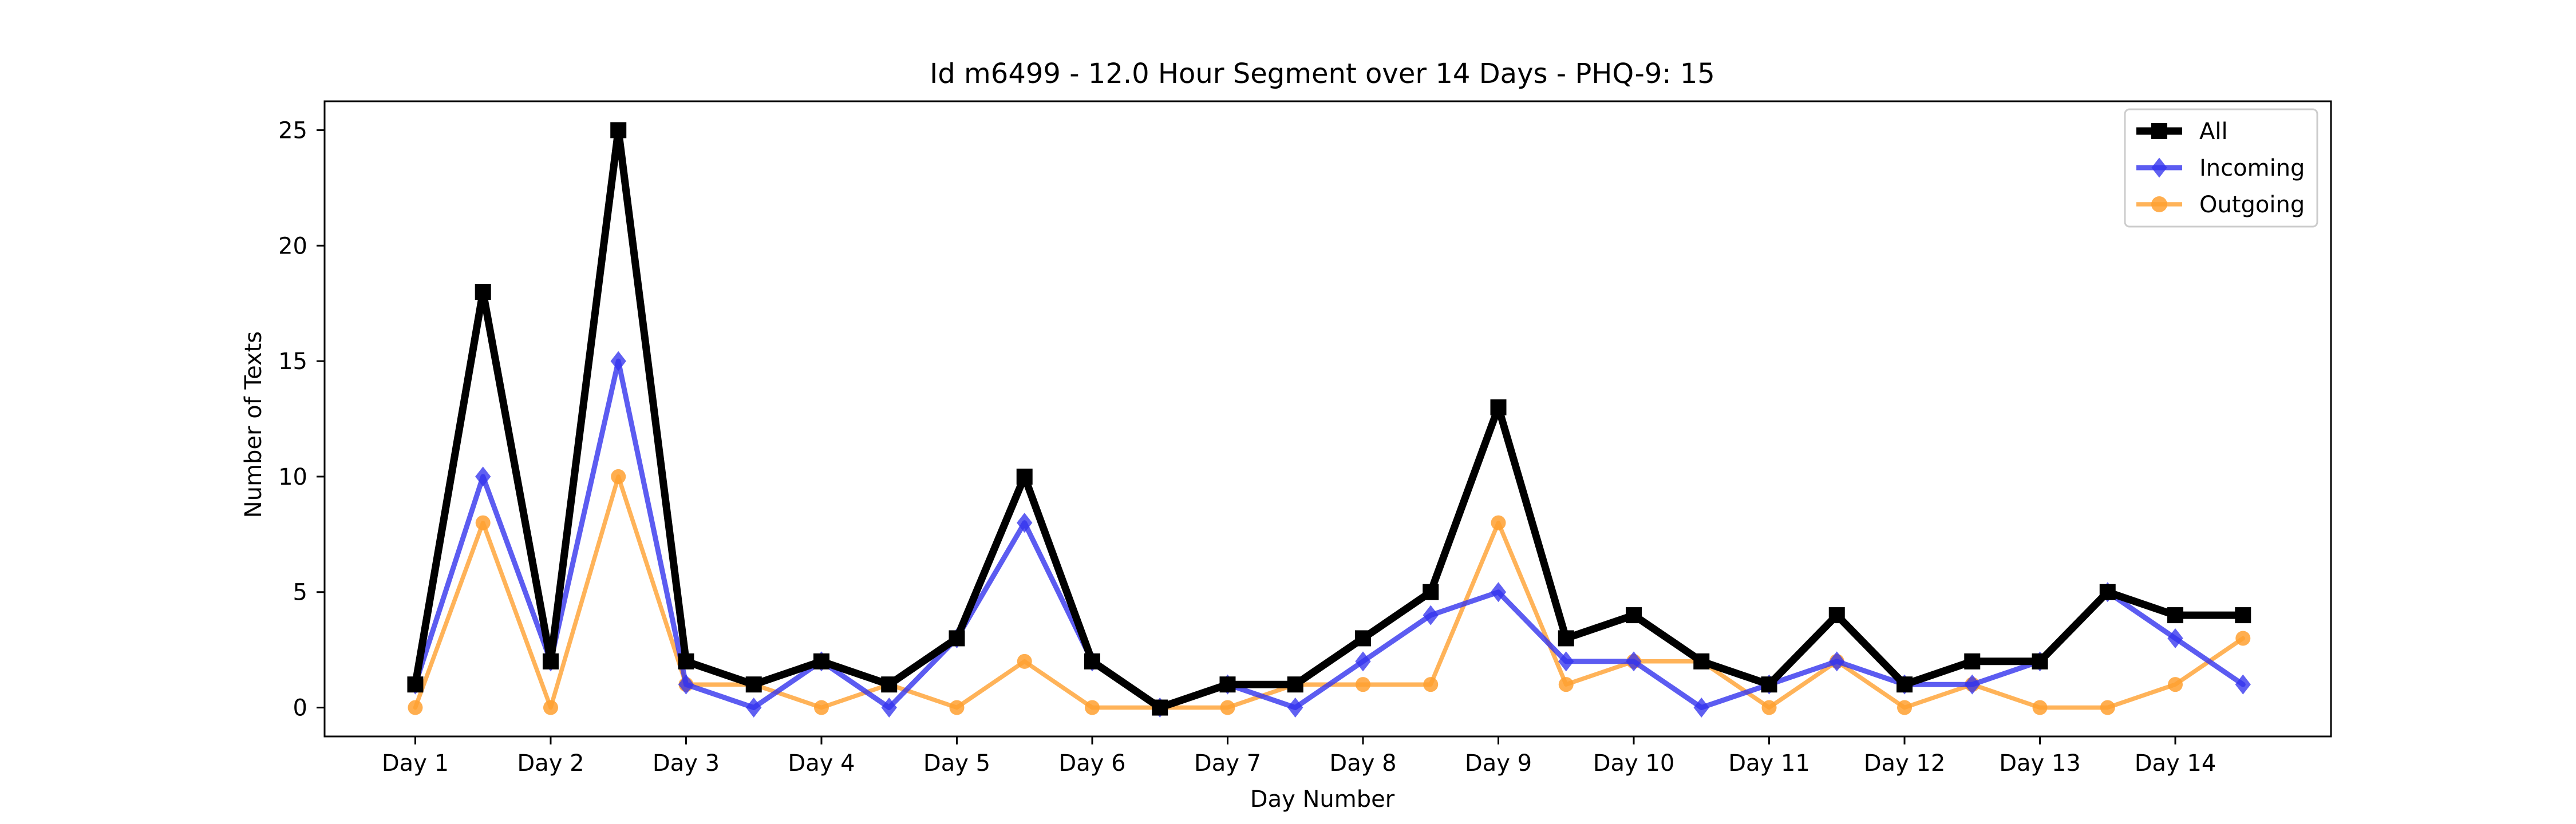  What do you see at coordinates (956, 763) in the screenshot?
I see `x-tick-label: Day 5` at bounding box center [956, 763].